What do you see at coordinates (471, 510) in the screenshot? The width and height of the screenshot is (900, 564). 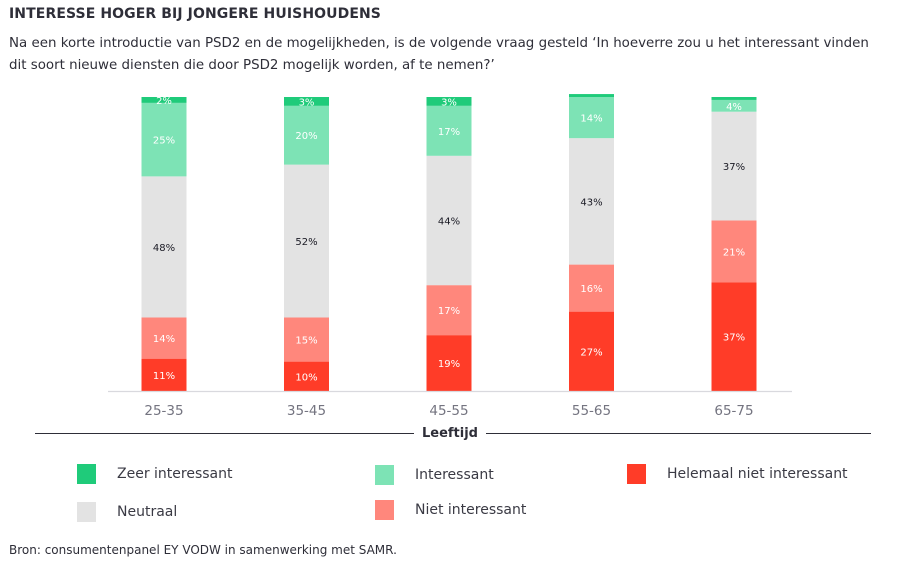 I see `legend-label: Niet interessant` at bounding box center [471, 510].